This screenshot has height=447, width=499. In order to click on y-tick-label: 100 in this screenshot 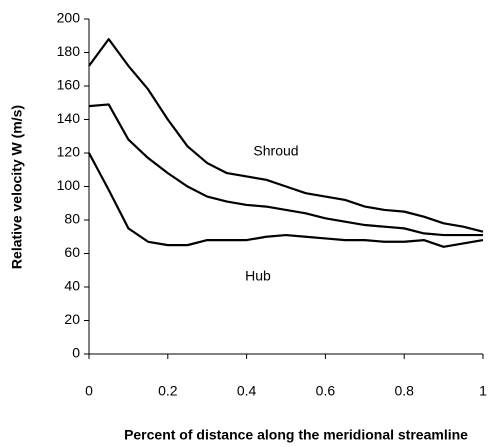, I will do `click(69, 185)`.